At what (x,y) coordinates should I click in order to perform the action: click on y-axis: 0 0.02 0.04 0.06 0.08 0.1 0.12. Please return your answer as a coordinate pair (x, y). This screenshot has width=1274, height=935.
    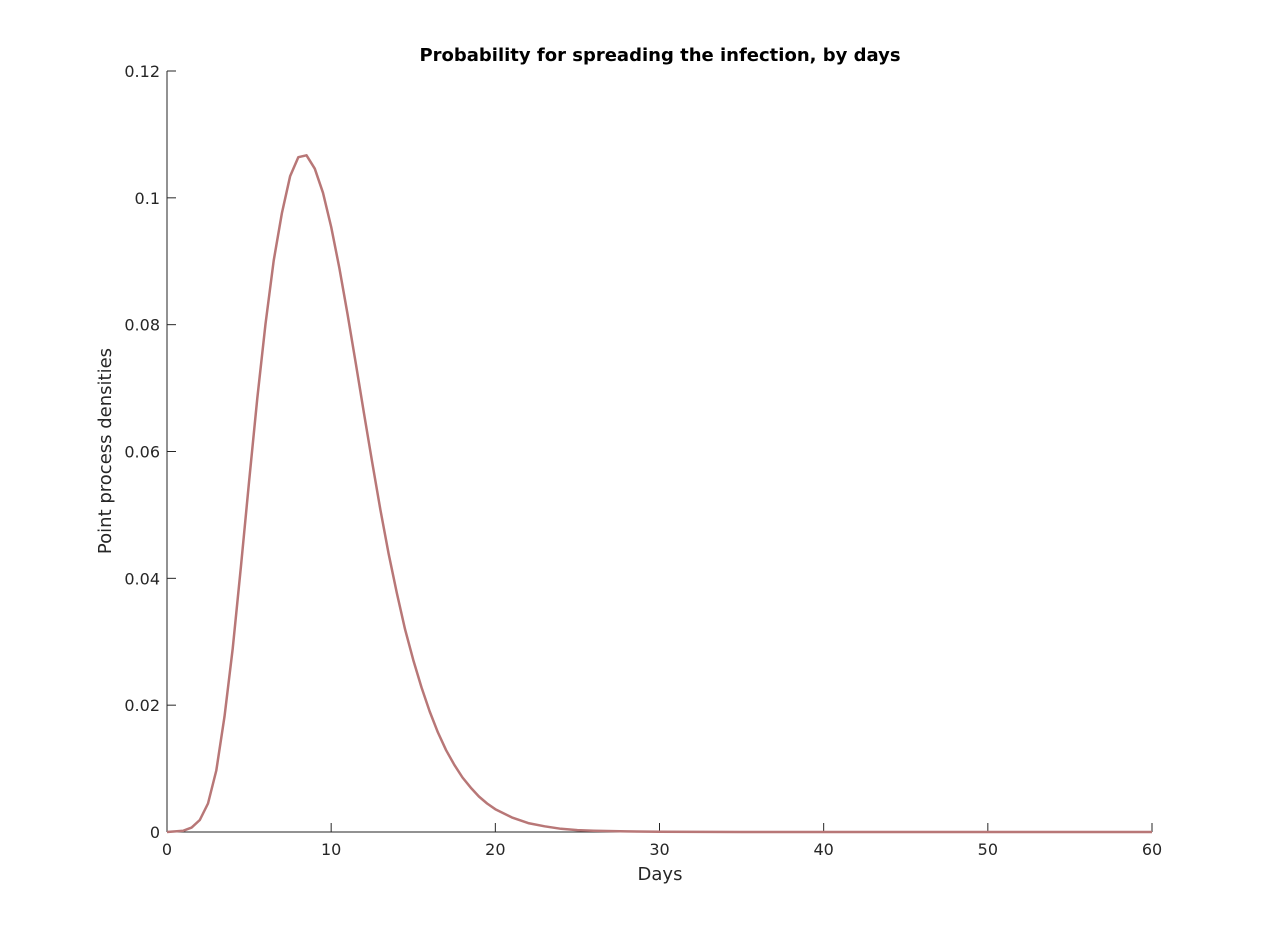
    Looking at the image, I should click on (150, 452).